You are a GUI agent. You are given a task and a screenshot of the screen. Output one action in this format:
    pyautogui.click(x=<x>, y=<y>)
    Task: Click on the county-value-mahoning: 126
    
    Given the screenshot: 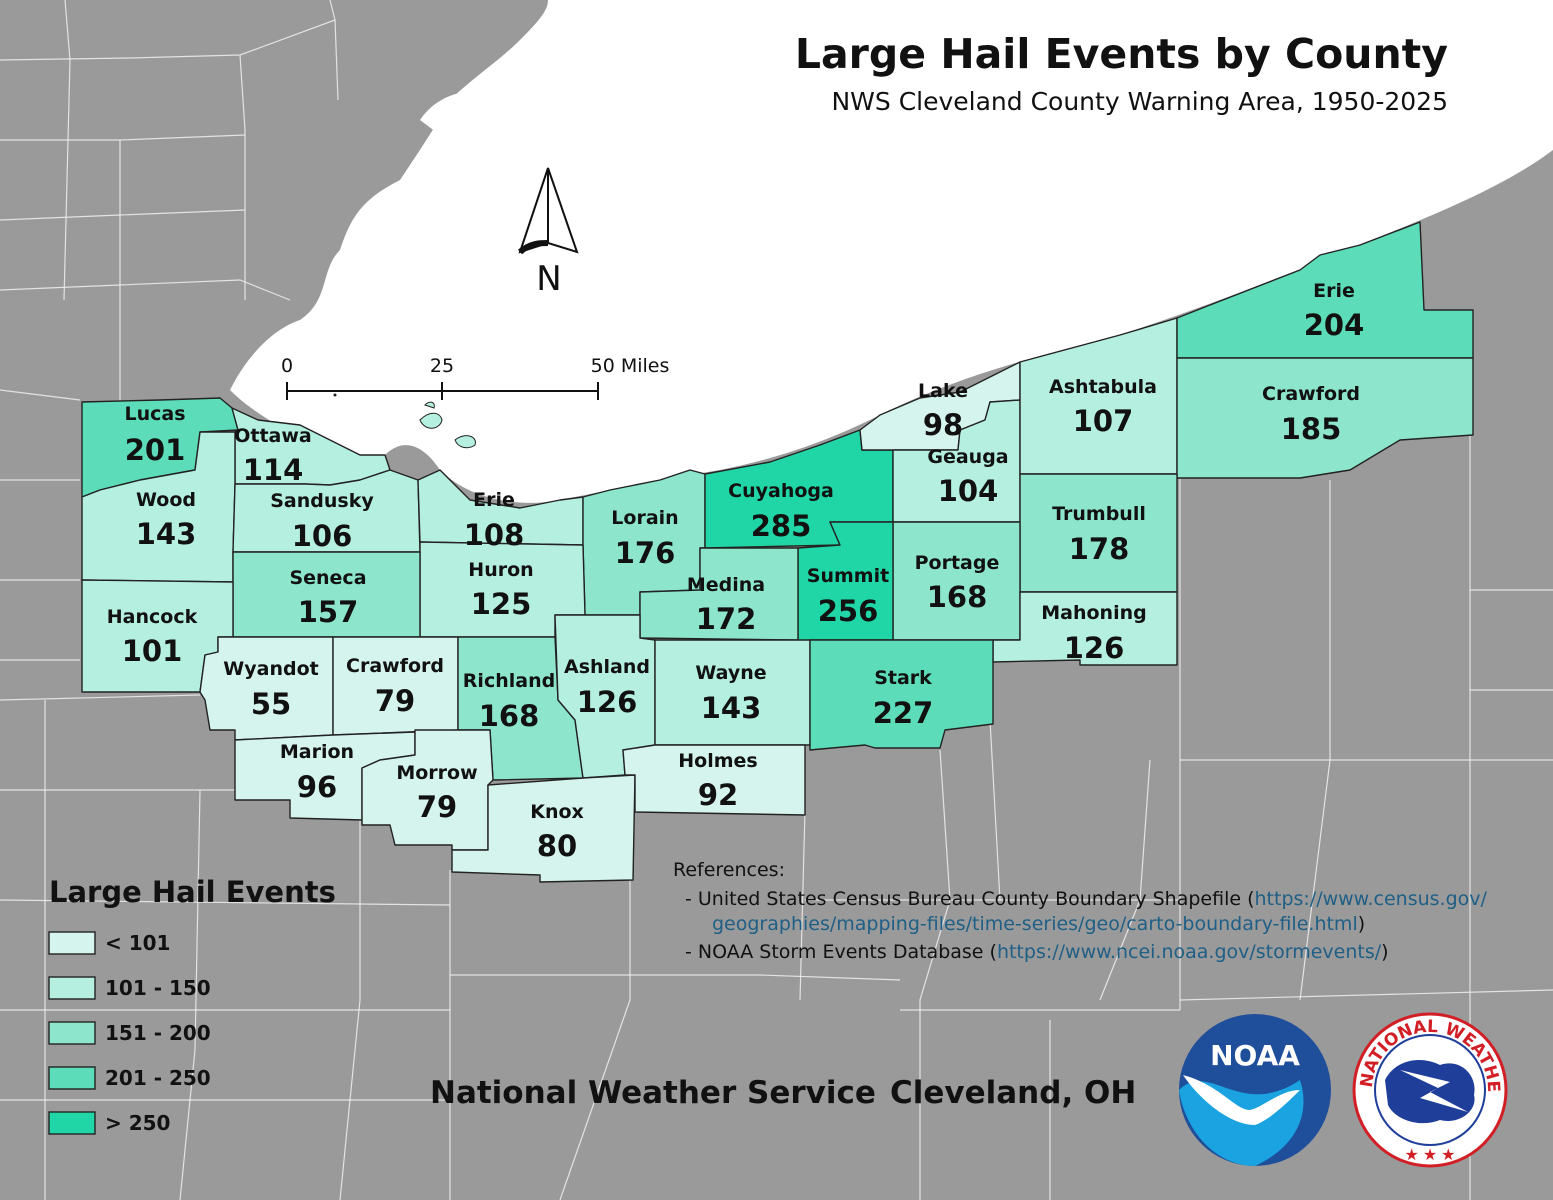 What is the action you would take?
    pyautogui.click(x=1094, y=648)
    